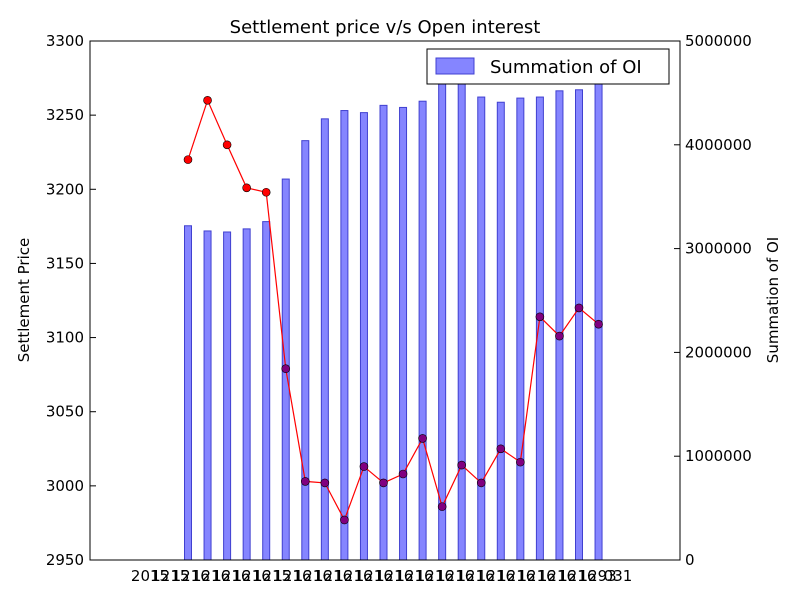 The image size is (800, 600). What do you see at coordinates (65, 41) in the screenshot?
I see `y-tick-label: 3300` at bounding box center [65, 41].